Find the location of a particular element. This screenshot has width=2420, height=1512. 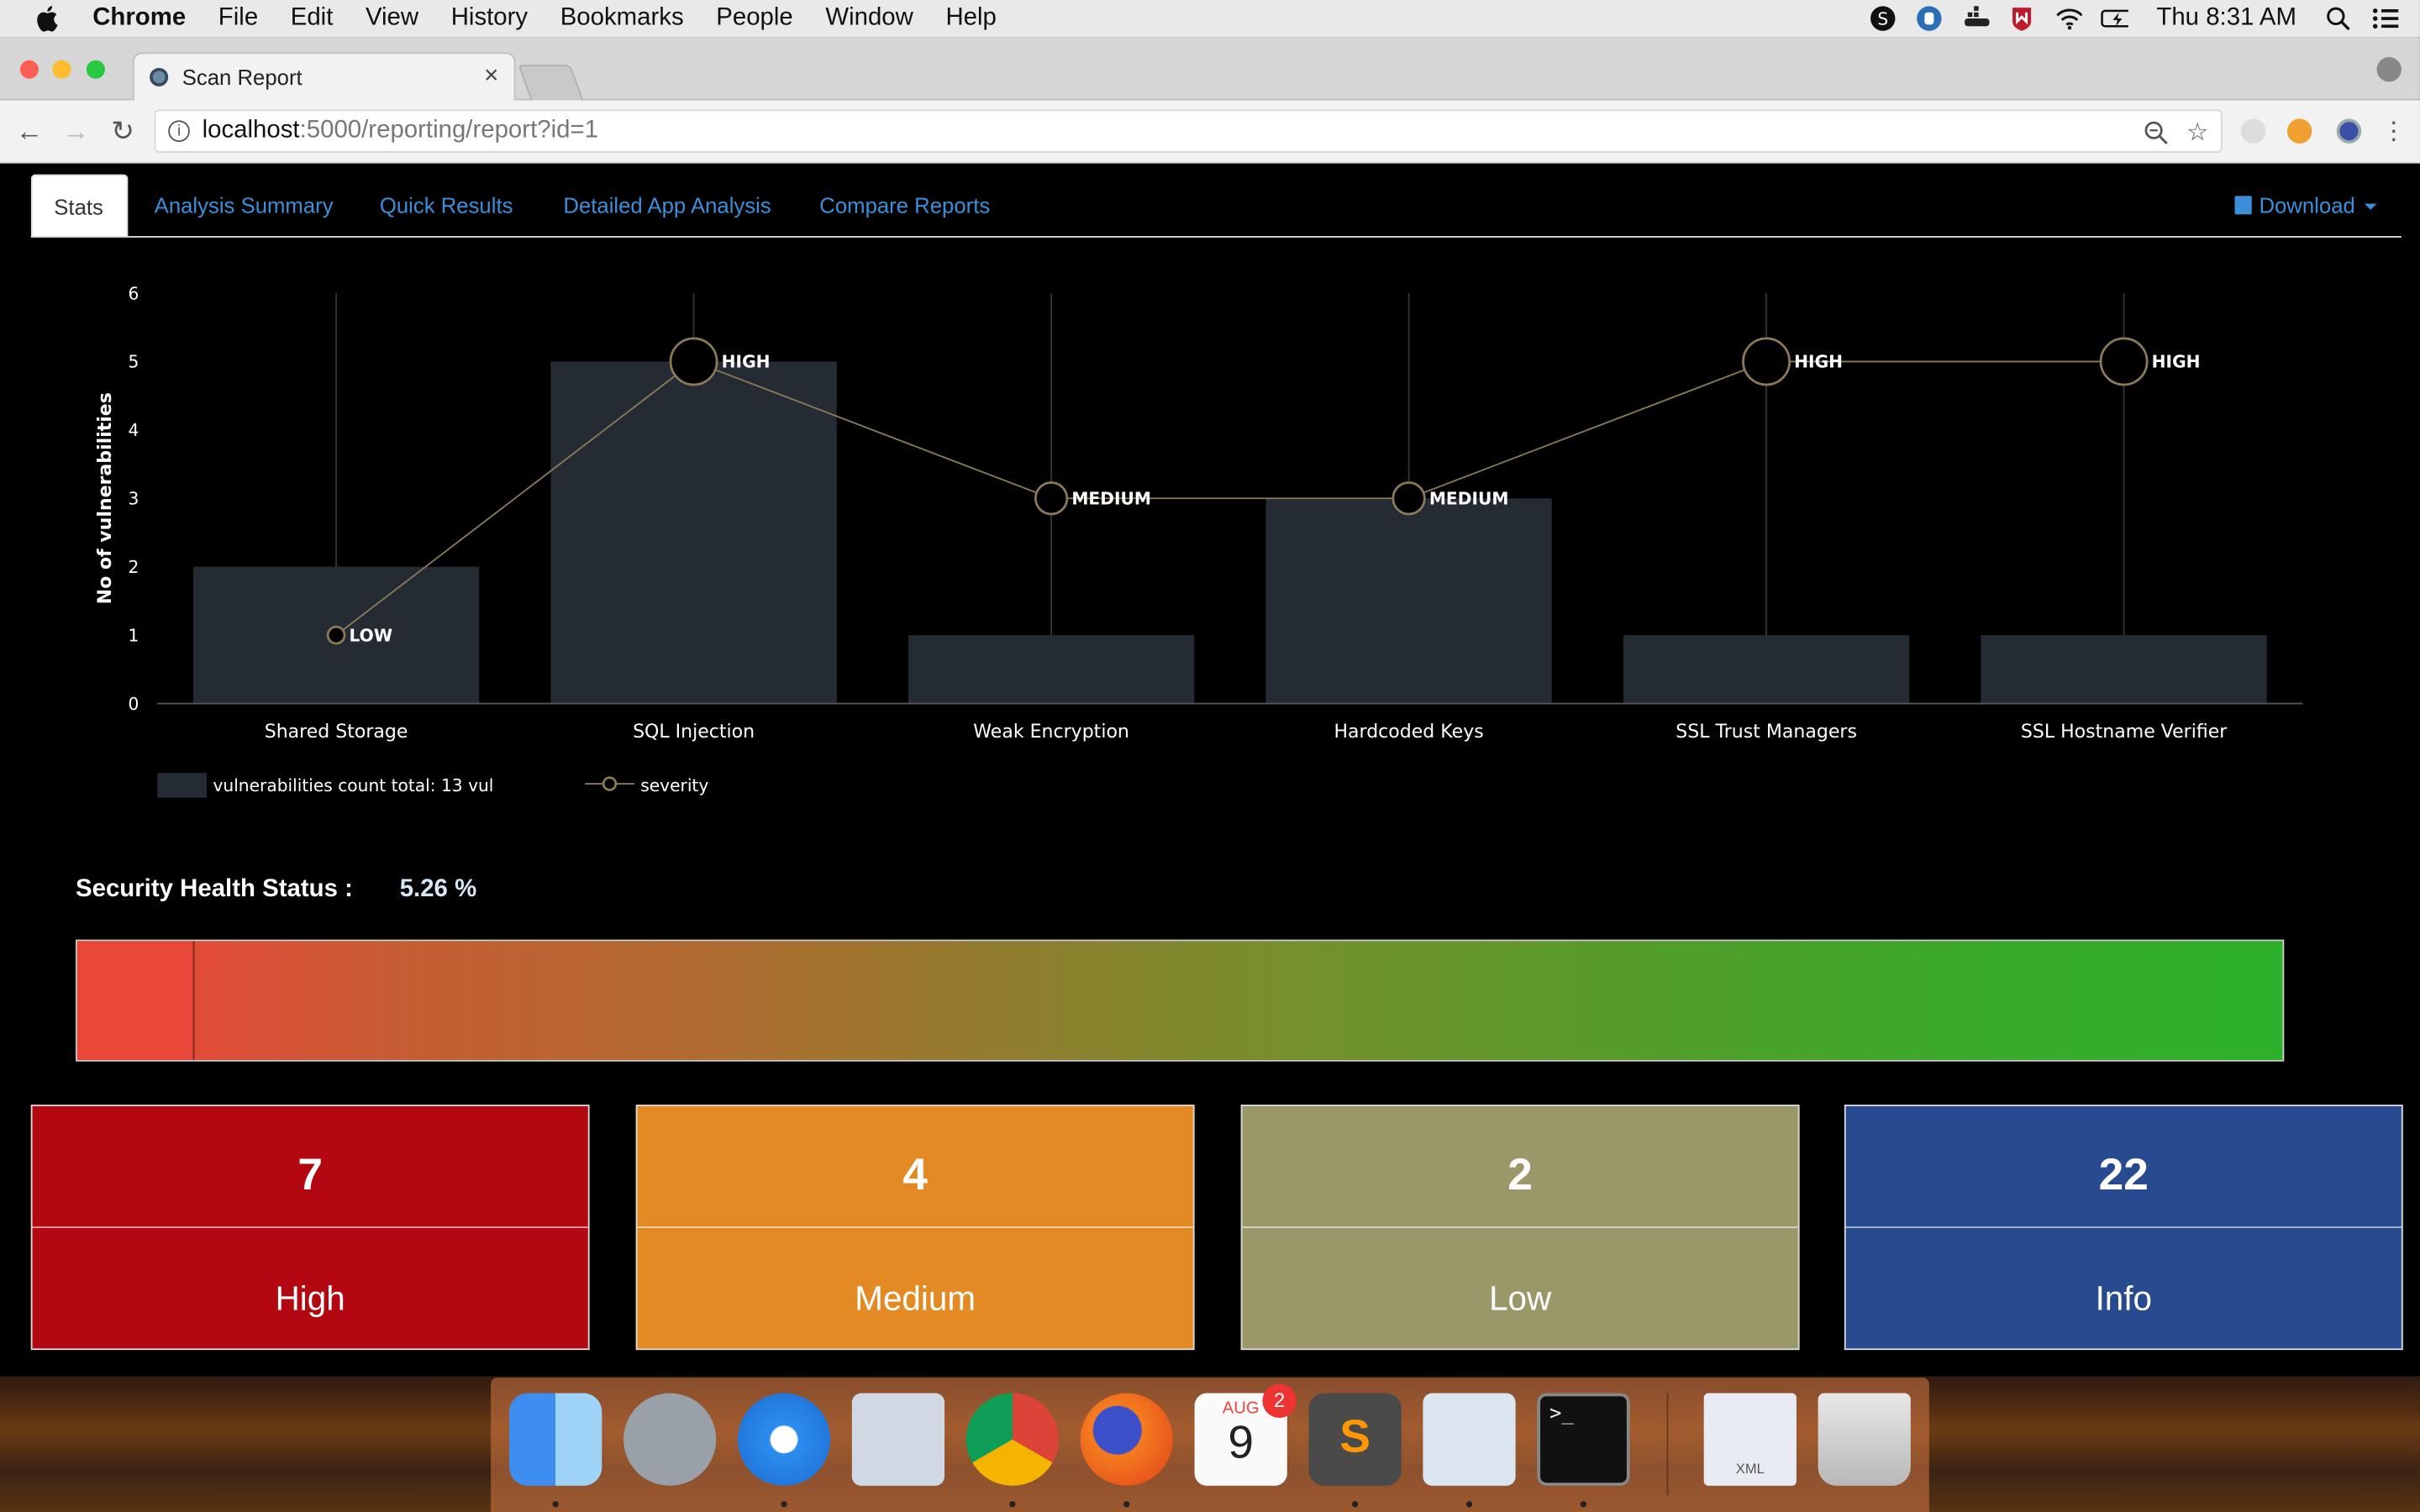

health-status-bar is located at coordinates (1180, 1000).